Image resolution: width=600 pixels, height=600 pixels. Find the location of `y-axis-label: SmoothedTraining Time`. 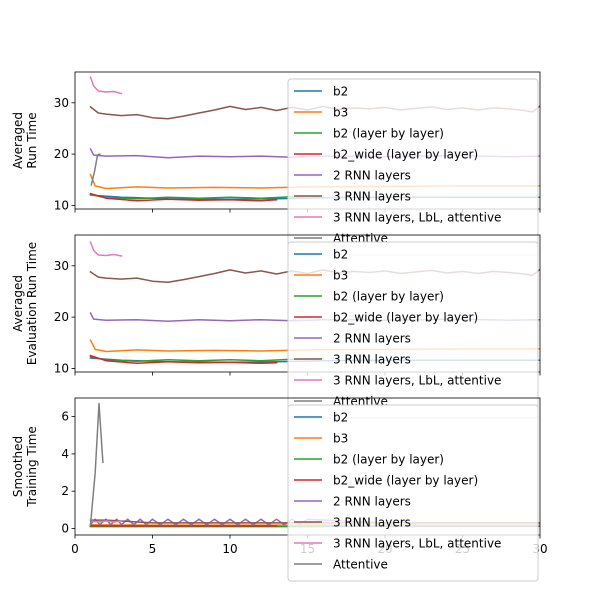

y-axis-label: SmoothedTraining Time is located at coordinates (25, 467).